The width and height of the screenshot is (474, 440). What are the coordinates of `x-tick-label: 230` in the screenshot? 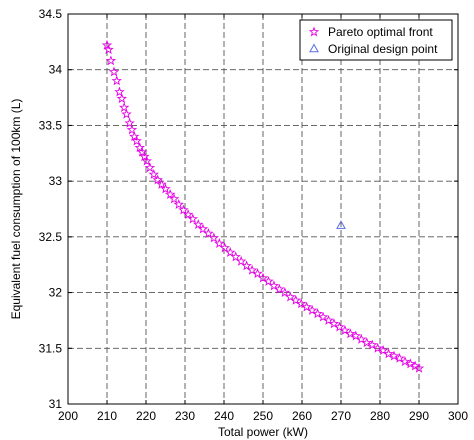 It's located at (185, 416).